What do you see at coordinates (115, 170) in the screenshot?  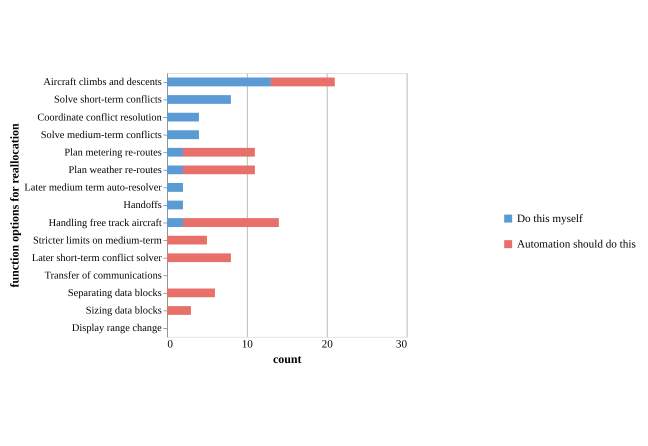 I see `y-tick-label: Plan weather re-routes` at bounding box center [115, 170].